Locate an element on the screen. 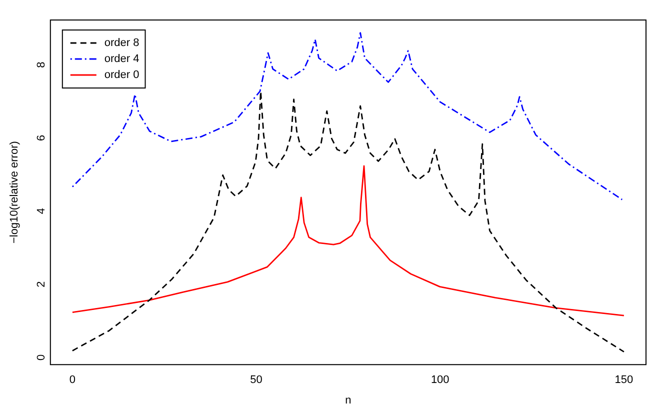 Image resolution: width=652 pixels, height=413 pixels. y-tick-label: 8 is located at coordinates (41, 65).